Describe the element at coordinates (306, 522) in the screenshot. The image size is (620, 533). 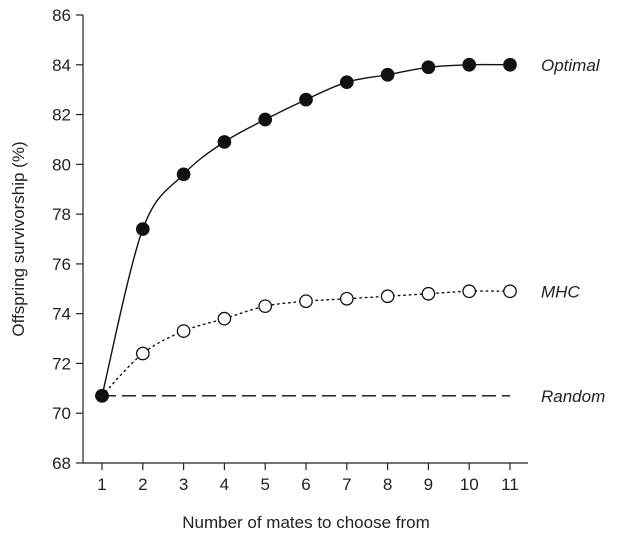
I see `x-axis-title: Number of mates to choose from` at that location.